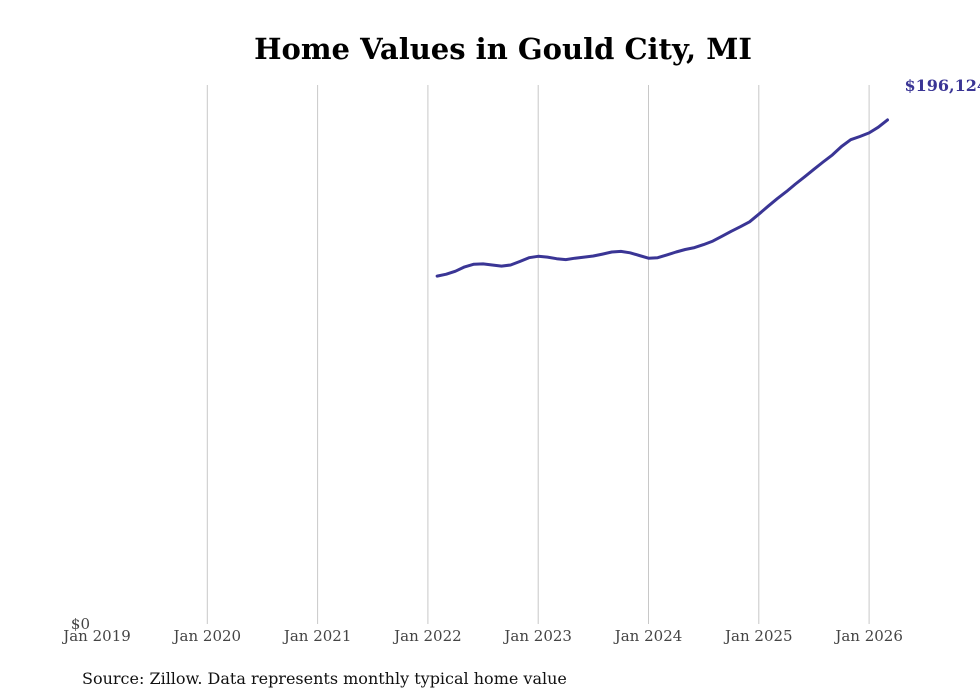 Image resolution: width=980 pixels, height=699 pixels. What do you see at coordinates (96, 636) in the screenshot?
I see `x-tick-label-jan-2019: Jan 2019` at bounding box center [96, 636].